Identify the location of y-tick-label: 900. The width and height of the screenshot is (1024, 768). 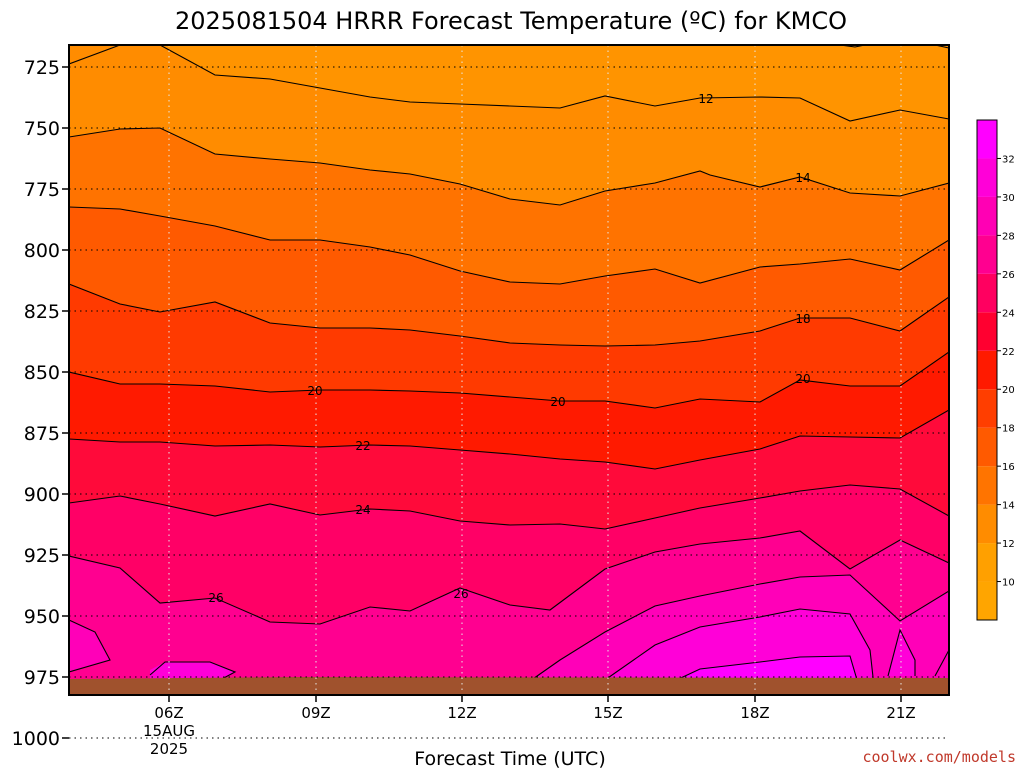
(42, 495).